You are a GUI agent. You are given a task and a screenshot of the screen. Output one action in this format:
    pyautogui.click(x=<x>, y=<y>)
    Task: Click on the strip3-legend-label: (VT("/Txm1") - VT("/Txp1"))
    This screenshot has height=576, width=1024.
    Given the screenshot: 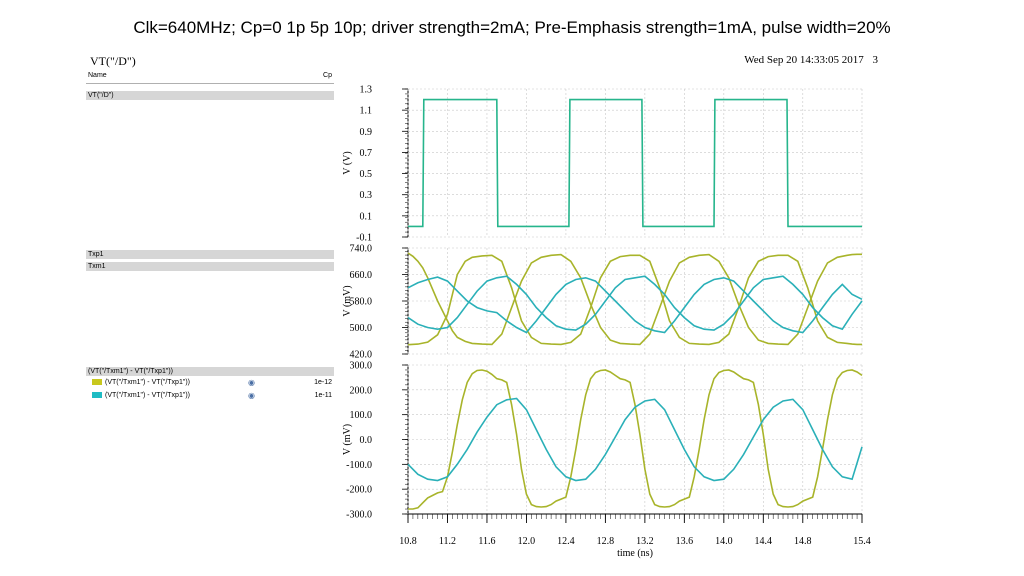 What is the action you would take?
    pyautogui.click(x=210, y=371)
    